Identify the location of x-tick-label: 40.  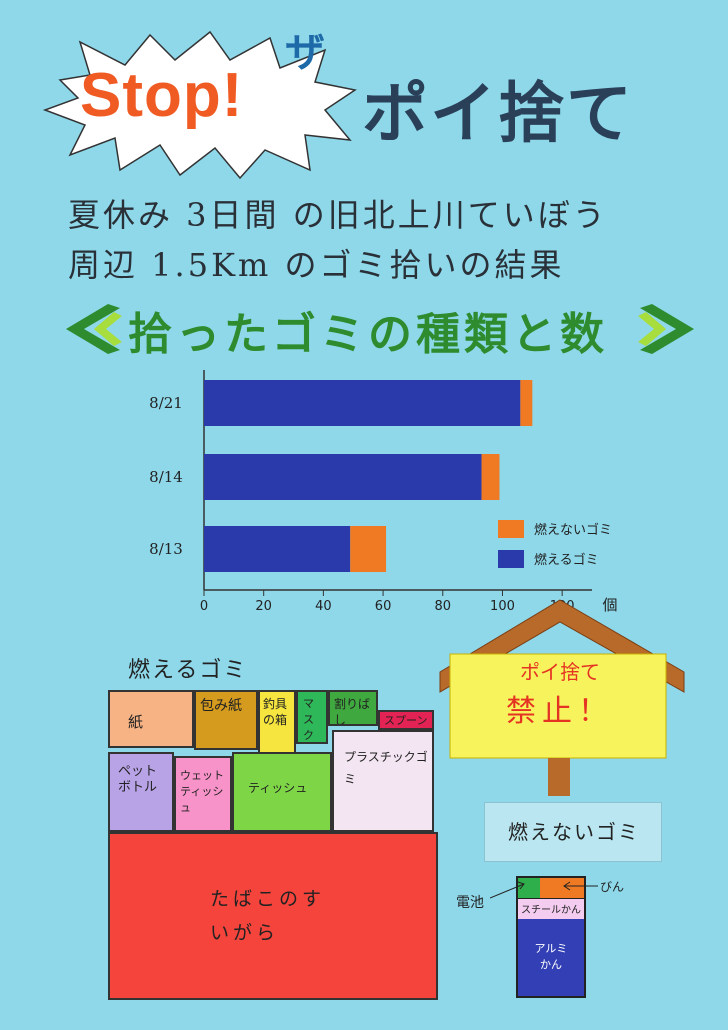
(323, 606).